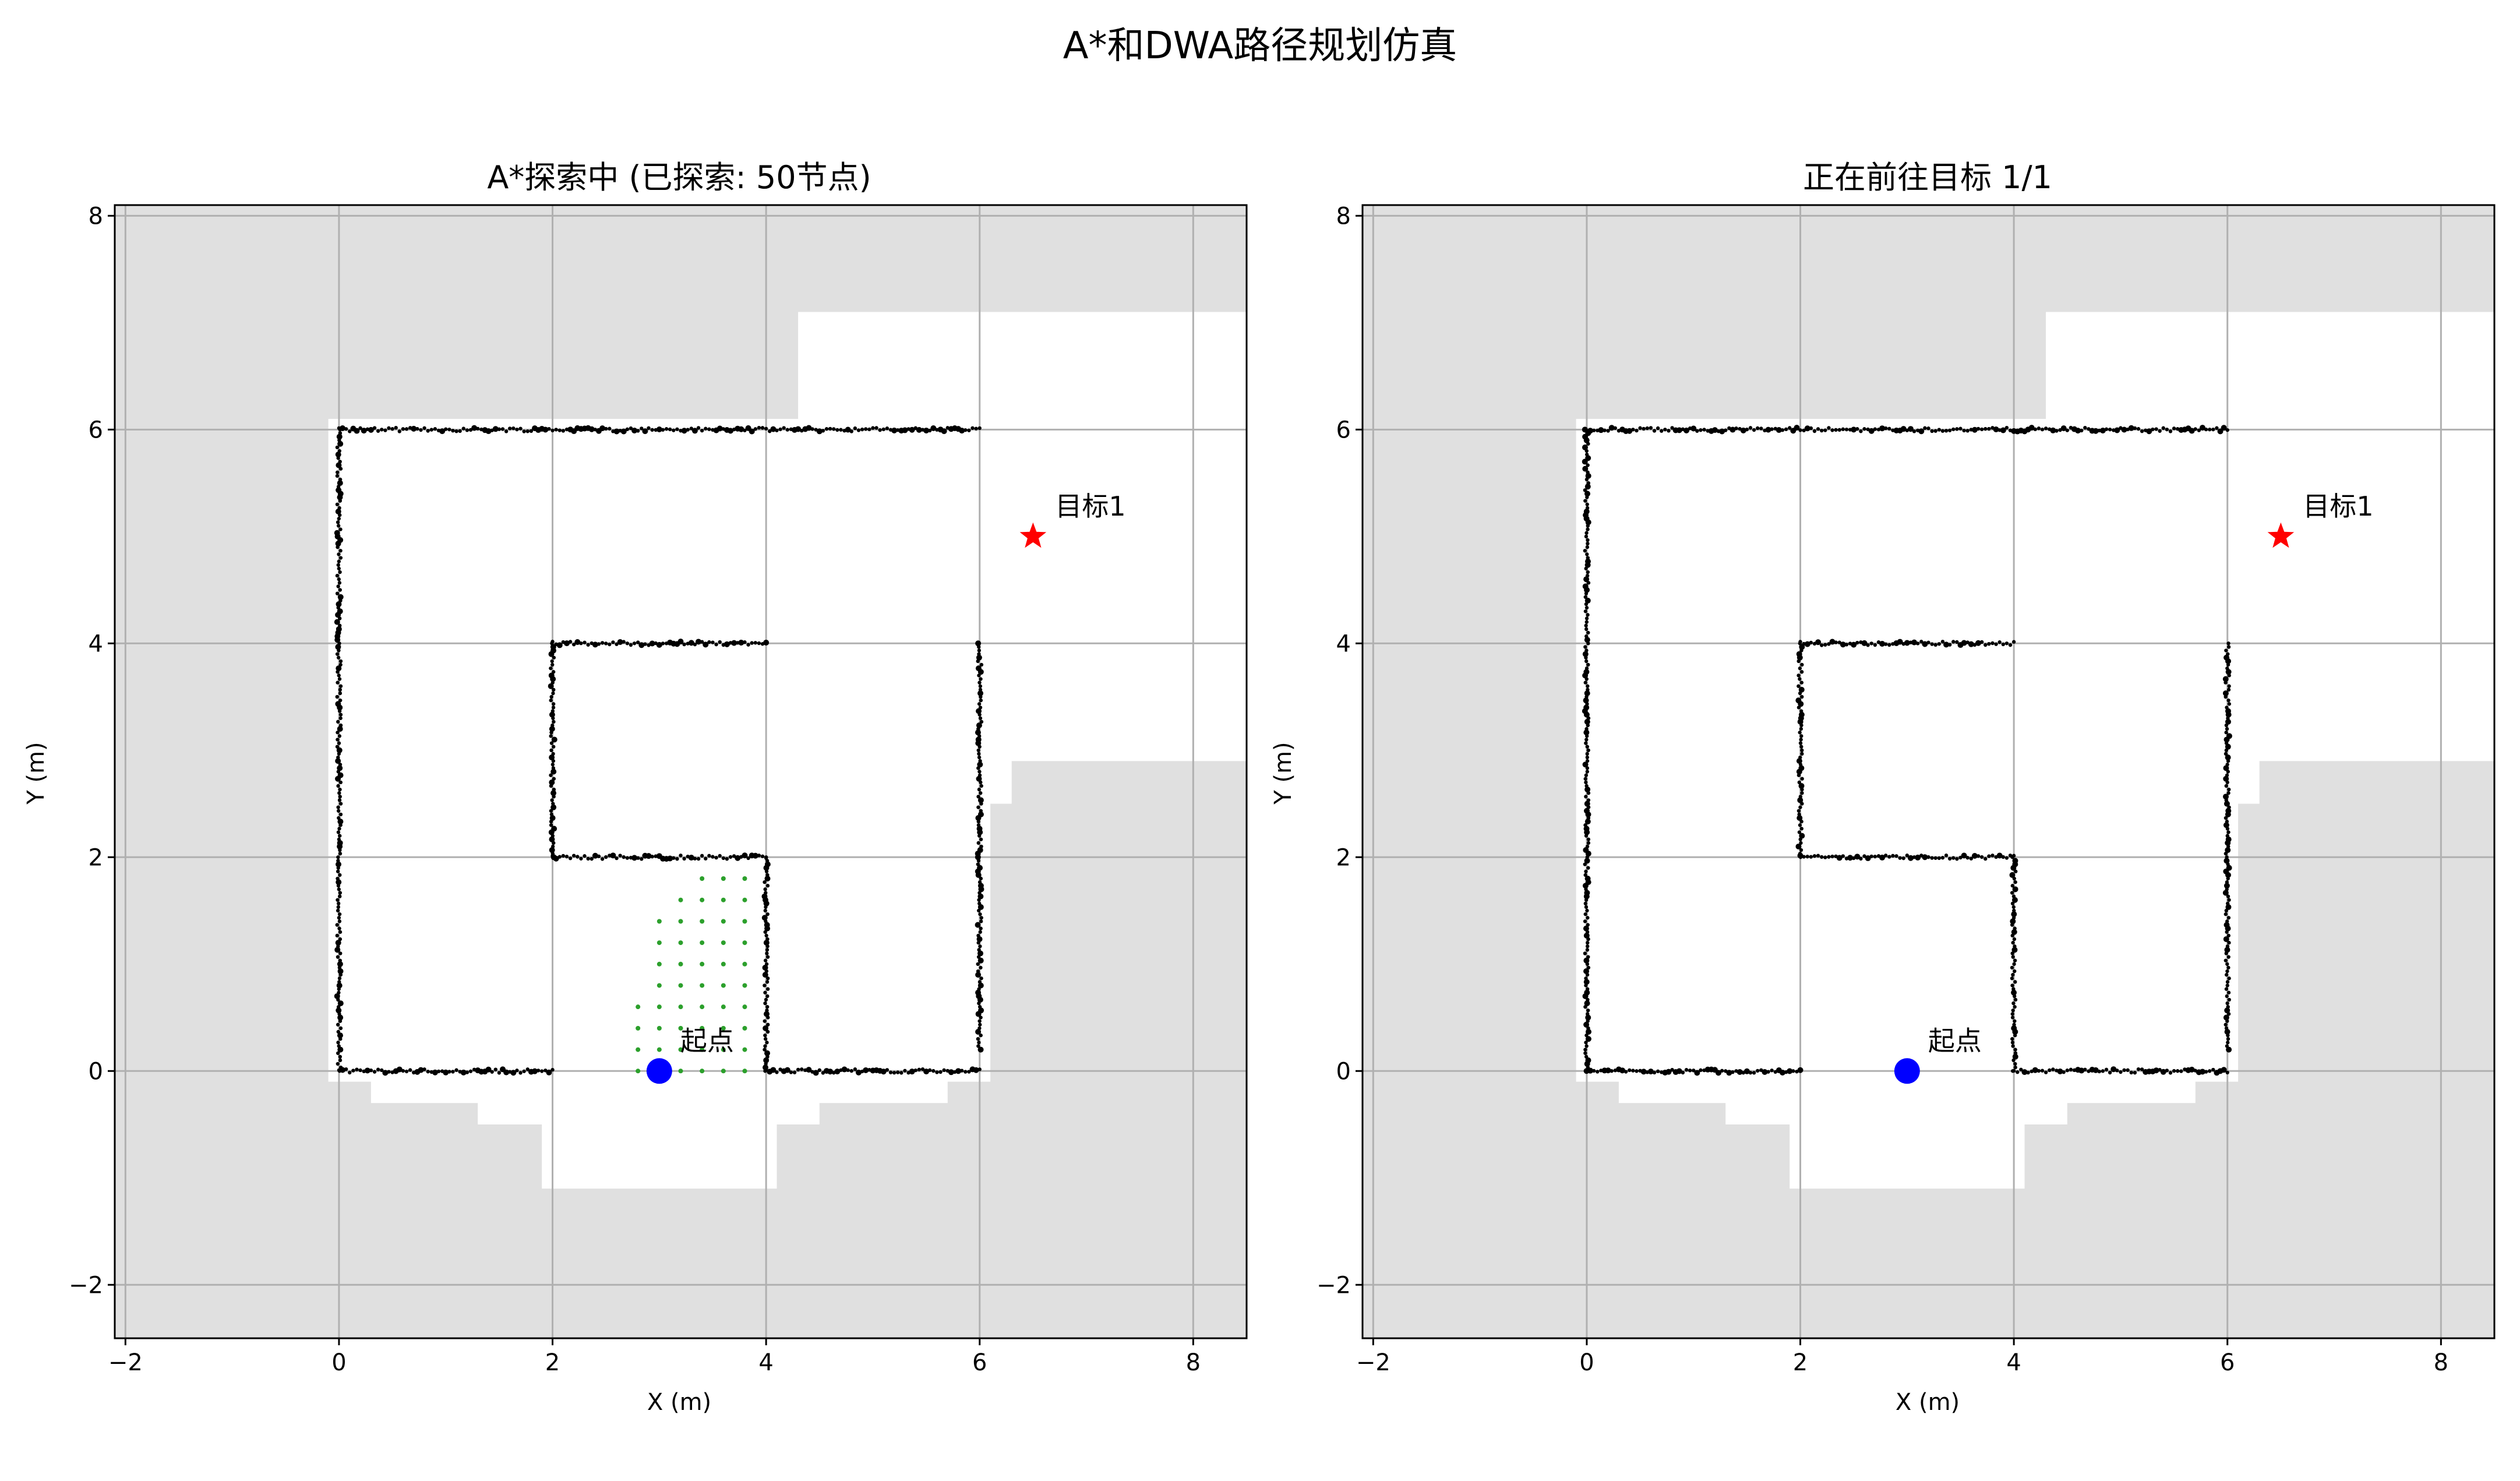 The height and width of the screenshot is (1481, 2520). I want to click on right-wall-3-point, so click(1633, 1071).